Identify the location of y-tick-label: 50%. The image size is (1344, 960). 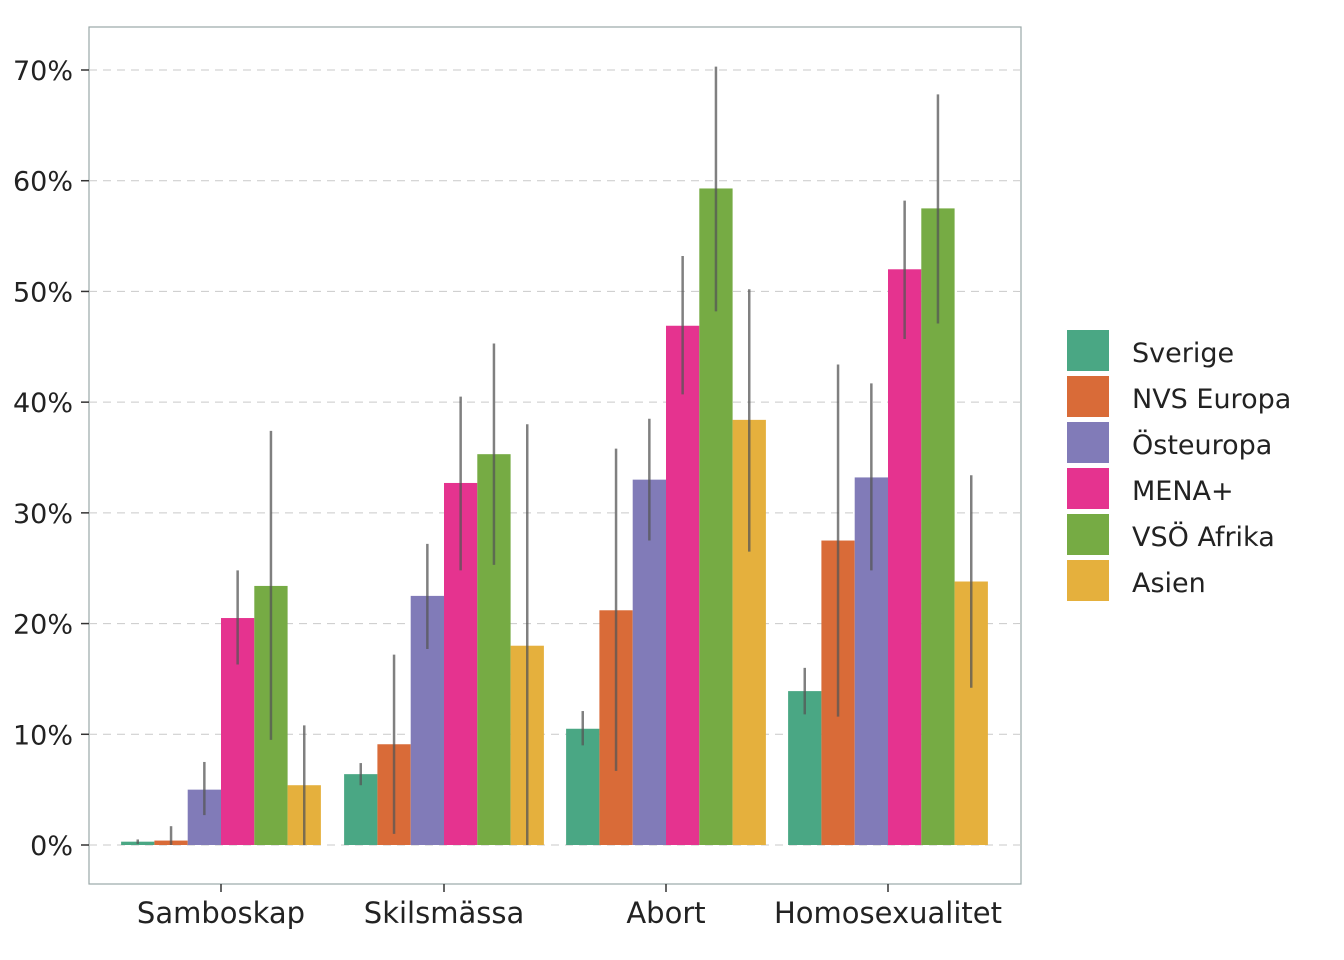
(43, 292).